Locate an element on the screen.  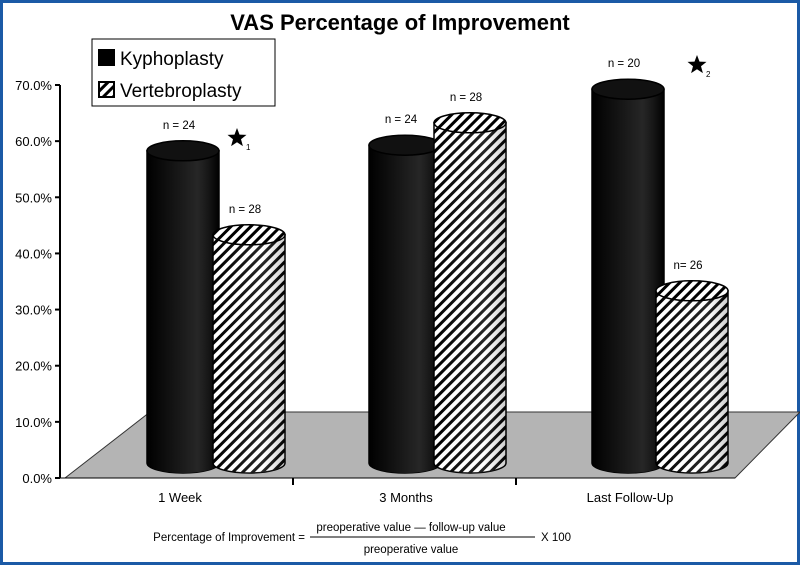
y-tick-label: 70.0% is located at coordinates (33, 85).